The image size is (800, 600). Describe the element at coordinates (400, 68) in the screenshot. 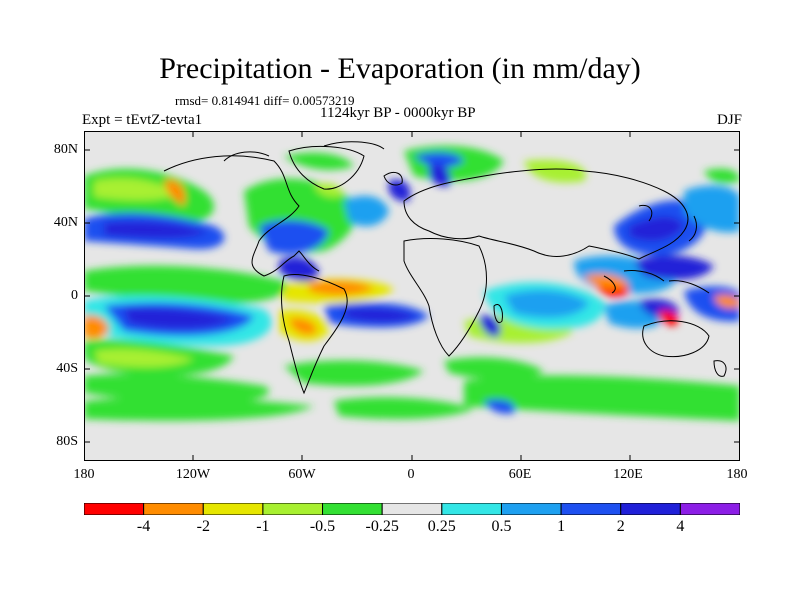

I see `figure-title: Precipitation - Evaporation (in mm/day)` at that location.